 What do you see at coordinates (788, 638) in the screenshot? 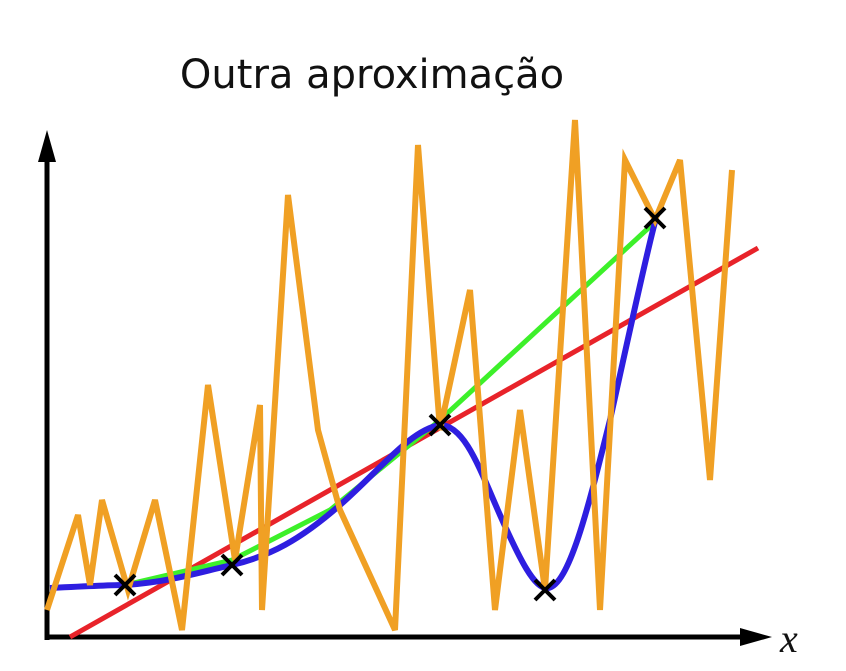
I see `x-axis-label: x` at bounding box center [788, 638].